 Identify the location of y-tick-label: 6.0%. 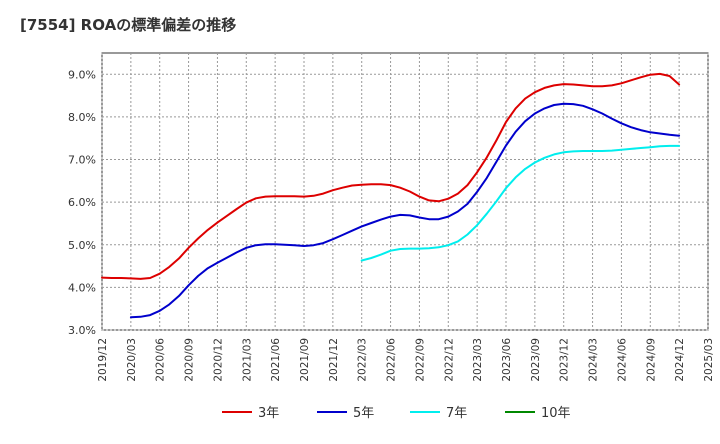
(82, 202).